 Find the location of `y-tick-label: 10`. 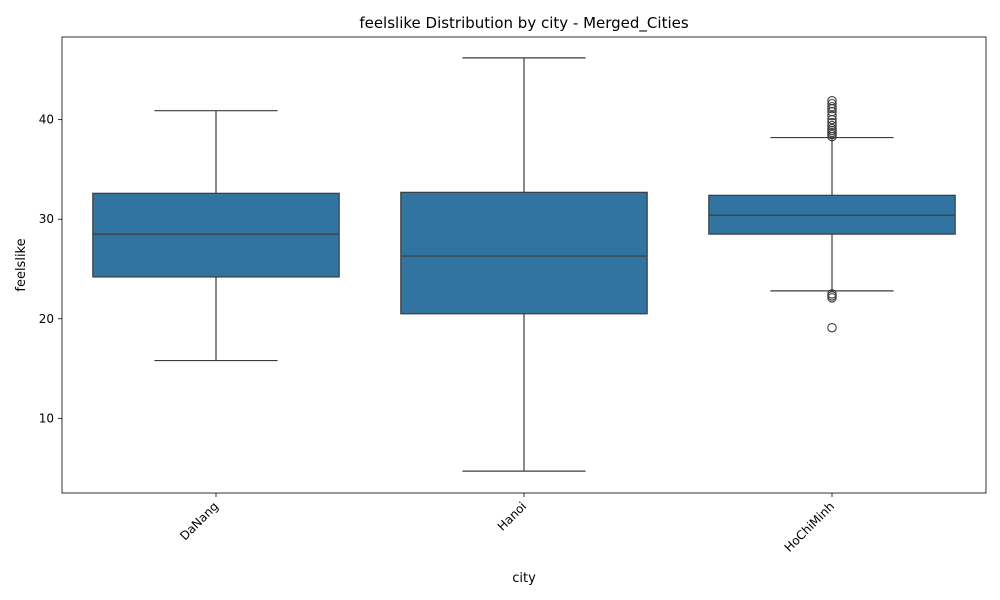

y-tick-label: 10 is located at coordinates (46, 418).